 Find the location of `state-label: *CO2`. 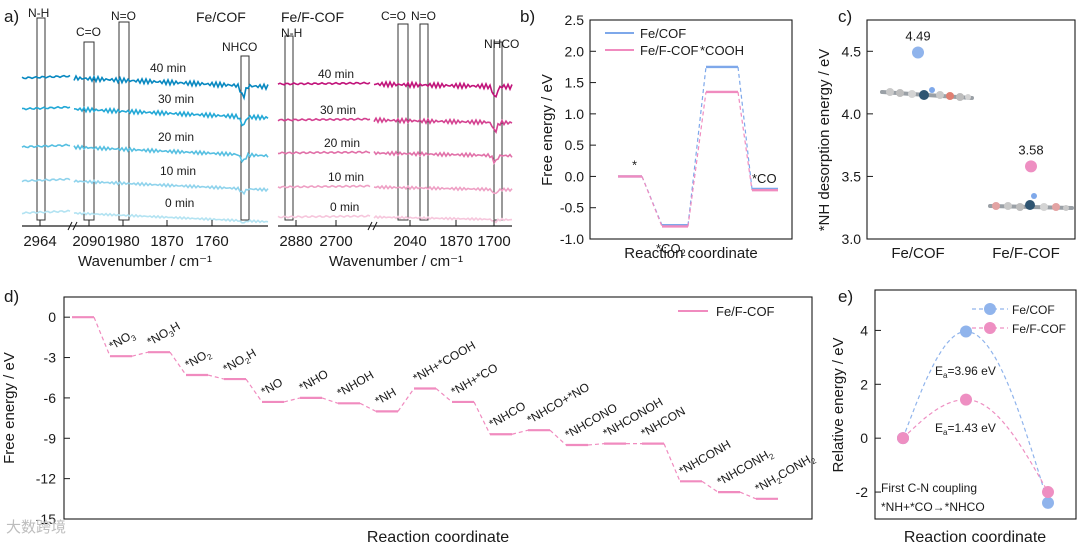

state-label: *CO2 is located at coordinates (671, 249).